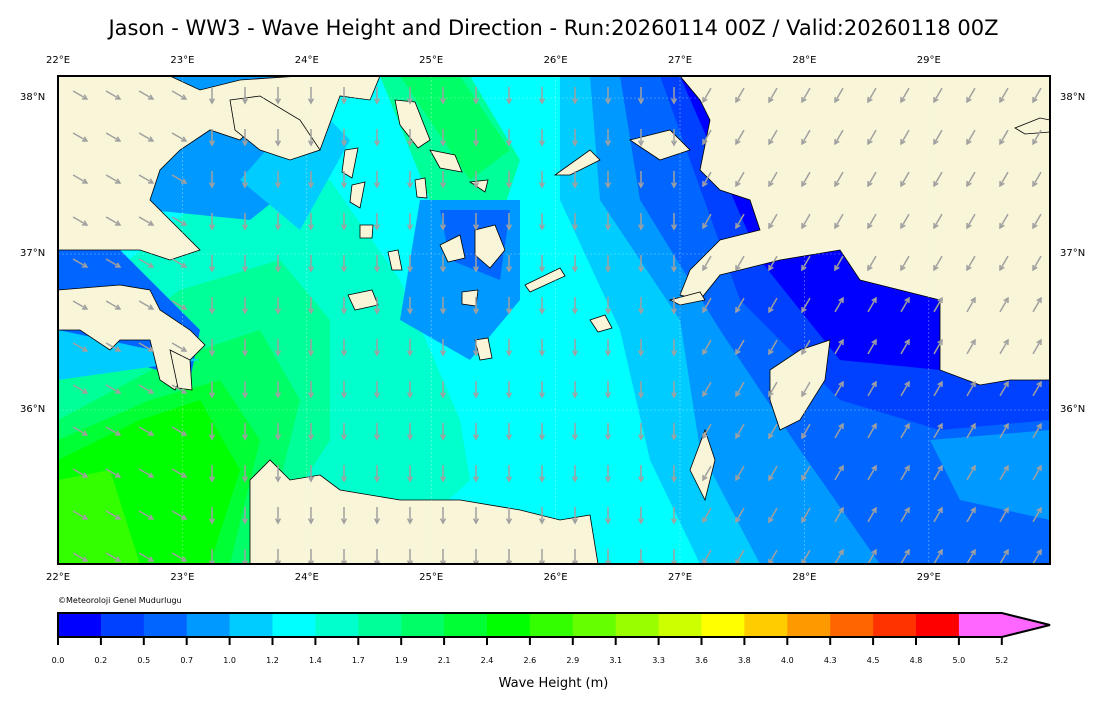  I want to click on land-milos, so click(363, 300).